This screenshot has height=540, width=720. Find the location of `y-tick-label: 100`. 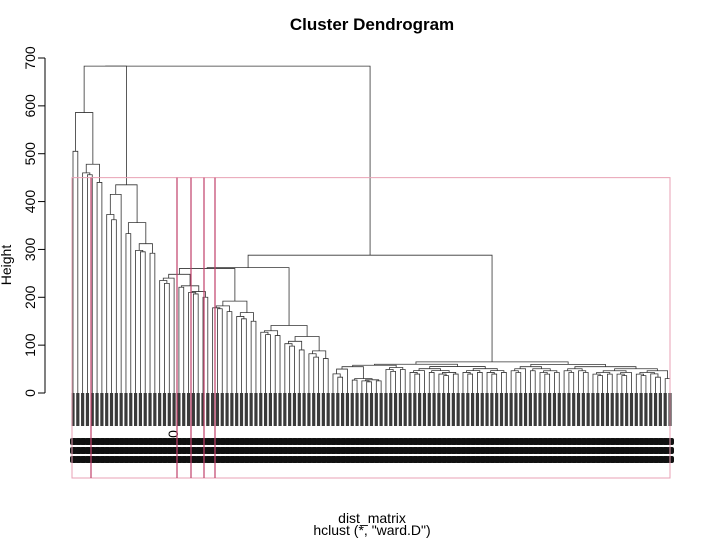

y-tick-label: 100 is located at coordinates (30, 345).